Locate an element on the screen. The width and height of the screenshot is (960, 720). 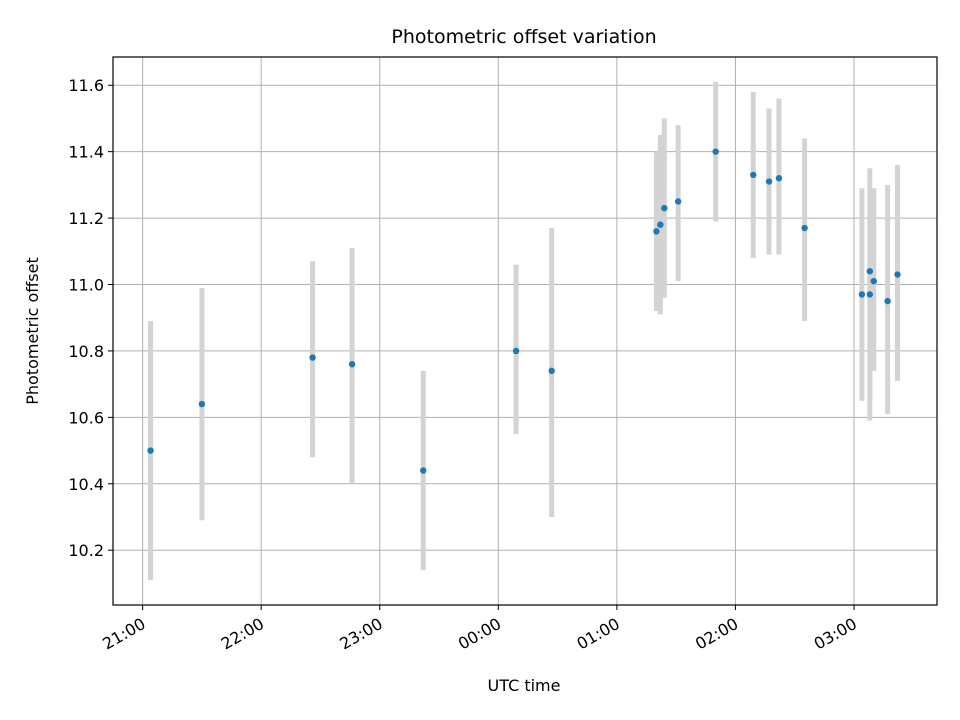
y-tick-label: 11.6 is located at coordinates (86, 85).